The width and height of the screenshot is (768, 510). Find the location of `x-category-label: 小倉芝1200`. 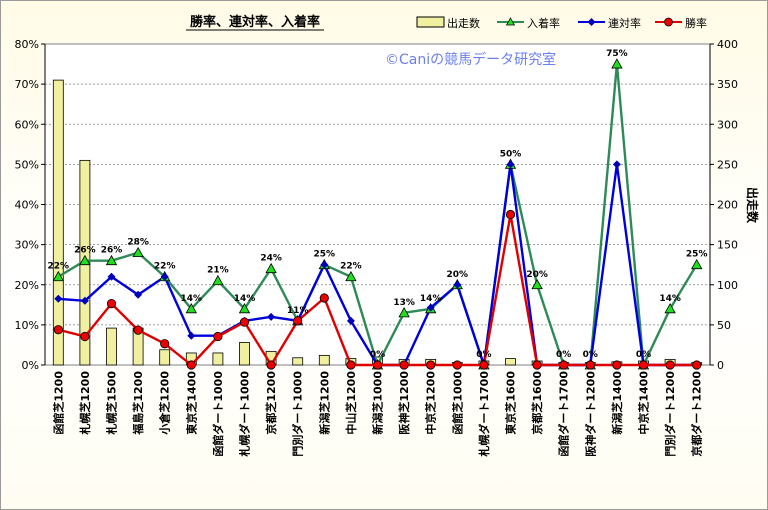

x-category-label: 小倉芝1200 is located at coordinates (165, 403).